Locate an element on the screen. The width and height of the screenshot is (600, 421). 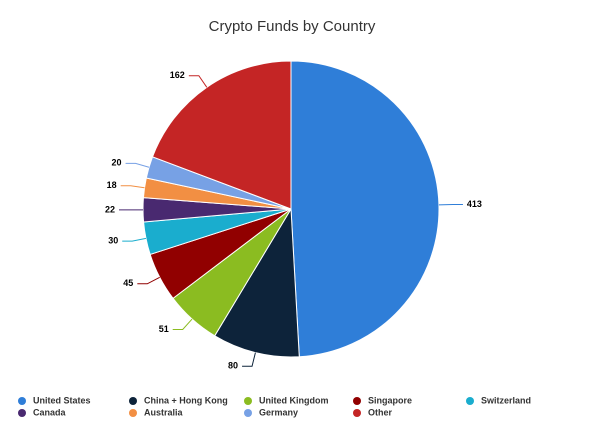
chart-title: Crypto Funds by Country is located at coordinates (292, 26).